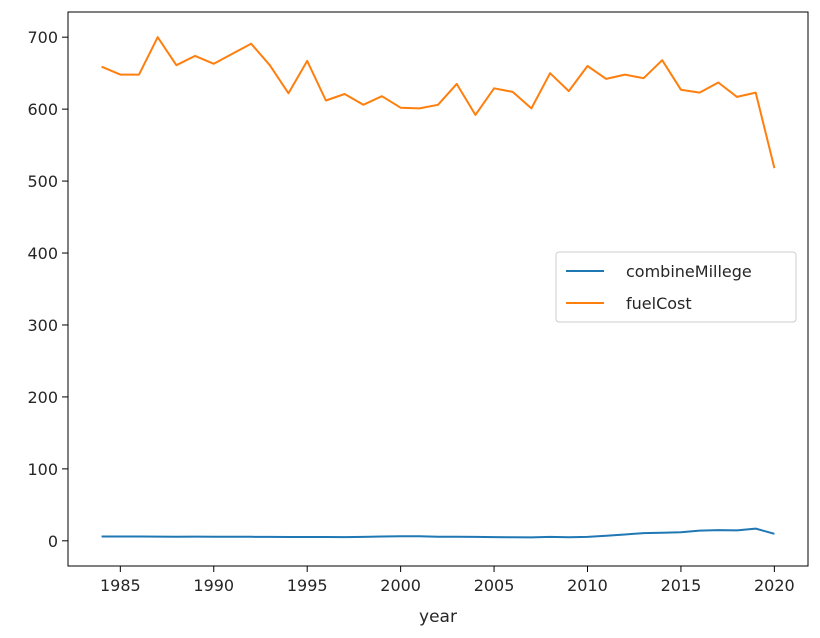  I want to click on y-tick-label: 500, so click(42, 181).